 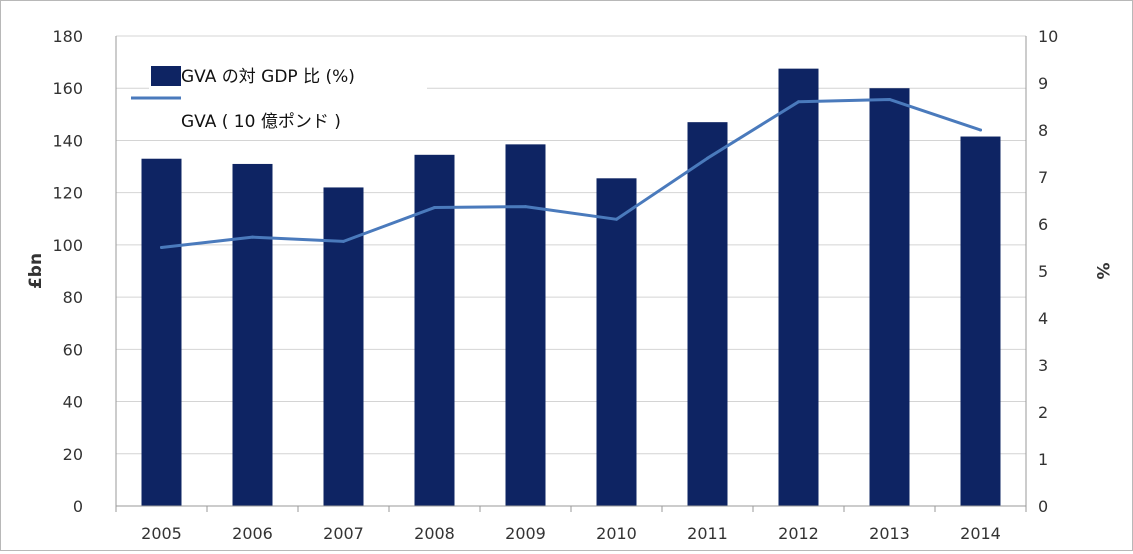 What do you see at coordinates (268, 77) in the screenshot?
I see `legend-label-bar: GVA の対 GDP 比 (%)` at bounding box center [268, 77].